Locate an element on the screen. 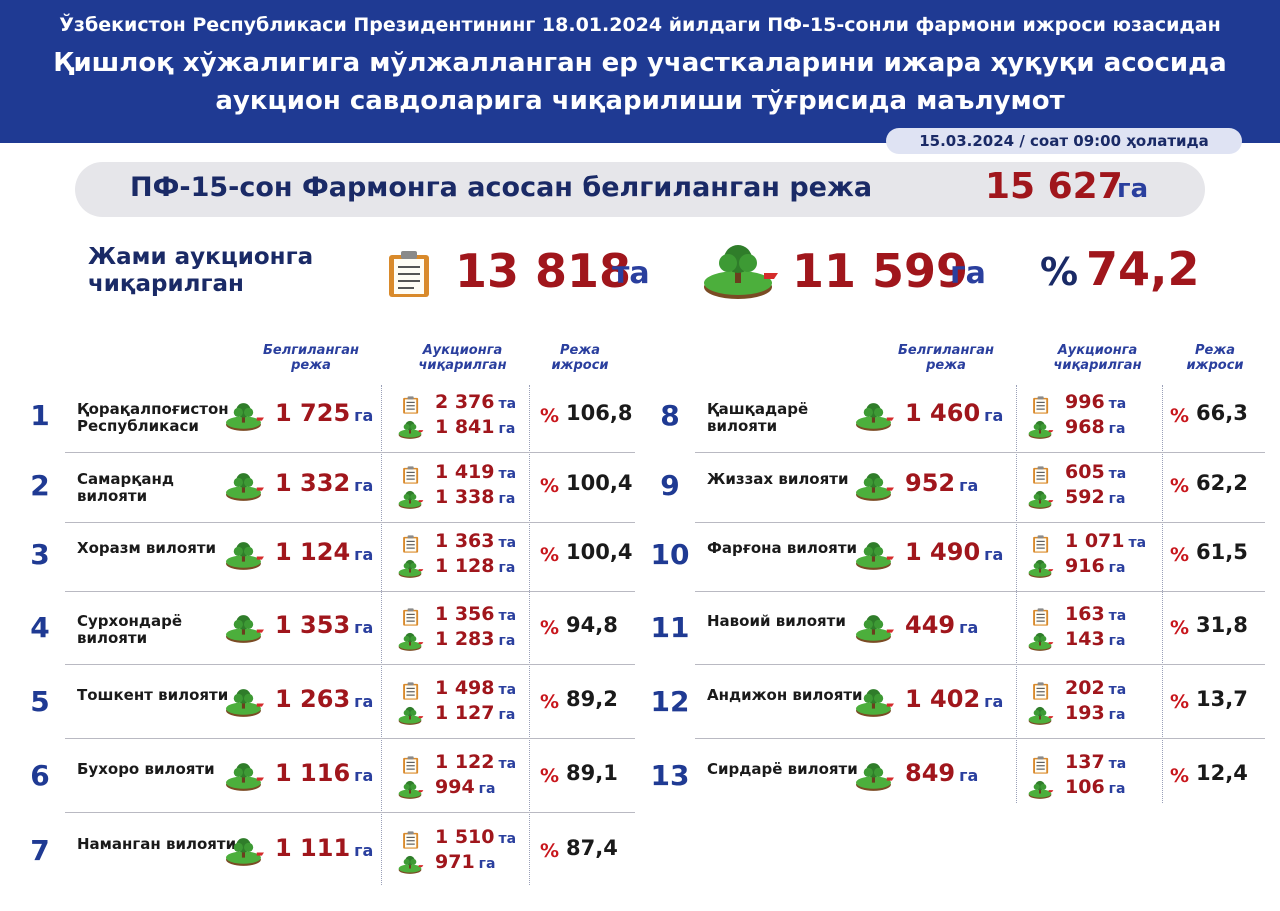 Image resolution: width=1280 pixels, height=911 pixels. region-percent: 31,8 is located at coordinates (1222, 625).